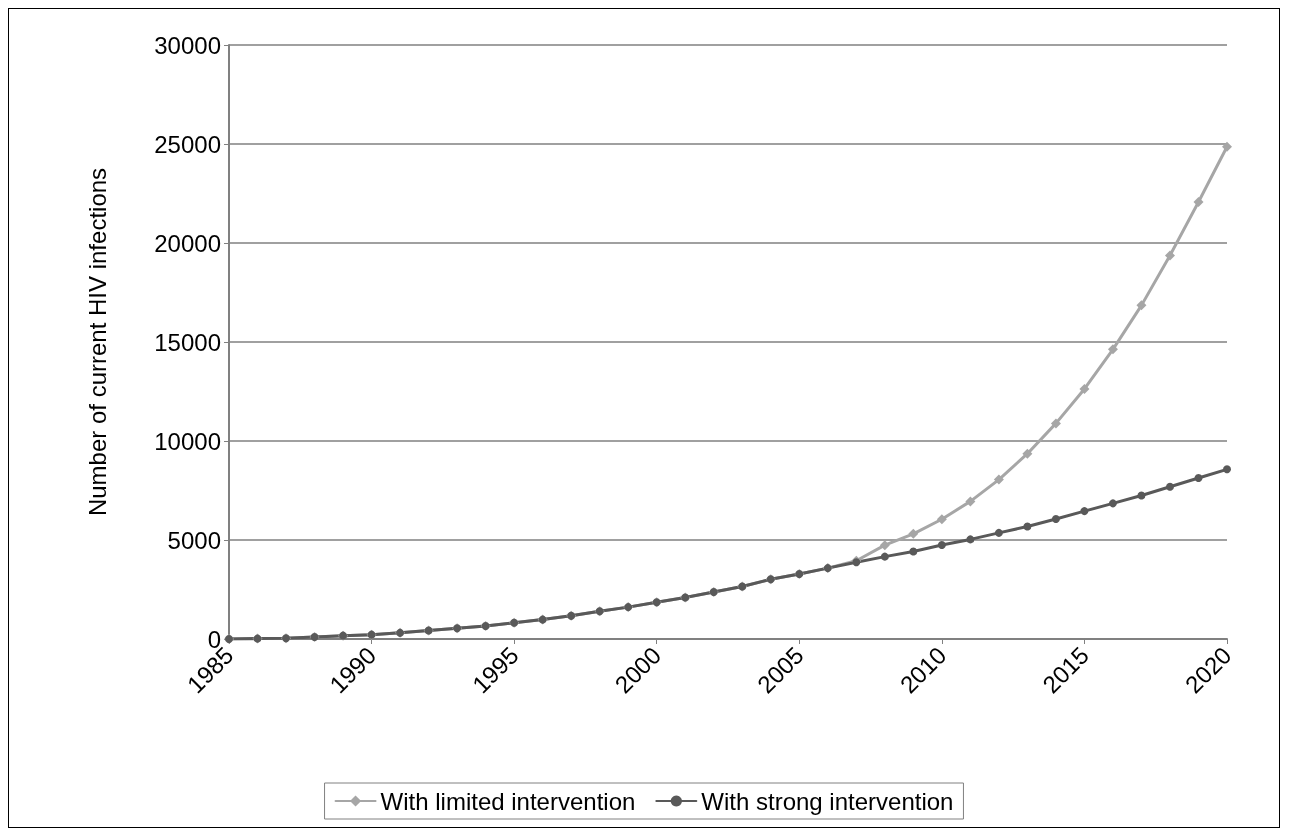 The image size is (1289, 836). Describe the element at coordinates (187, 144) in the screenshot. I see `y-tick-label: 25000` at that location.